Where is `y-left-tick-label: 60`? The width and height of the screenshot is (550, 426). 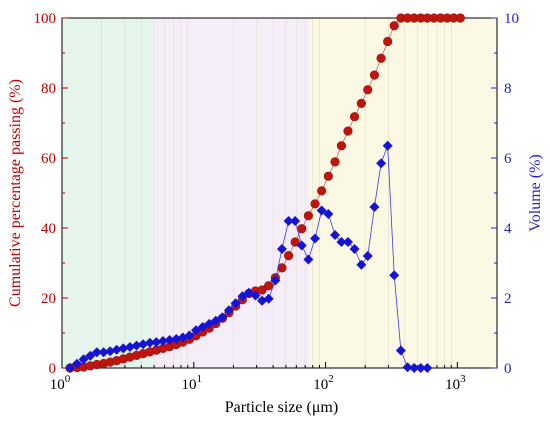
y-left-tick-label: 60 is located at coordinates (48, 159).